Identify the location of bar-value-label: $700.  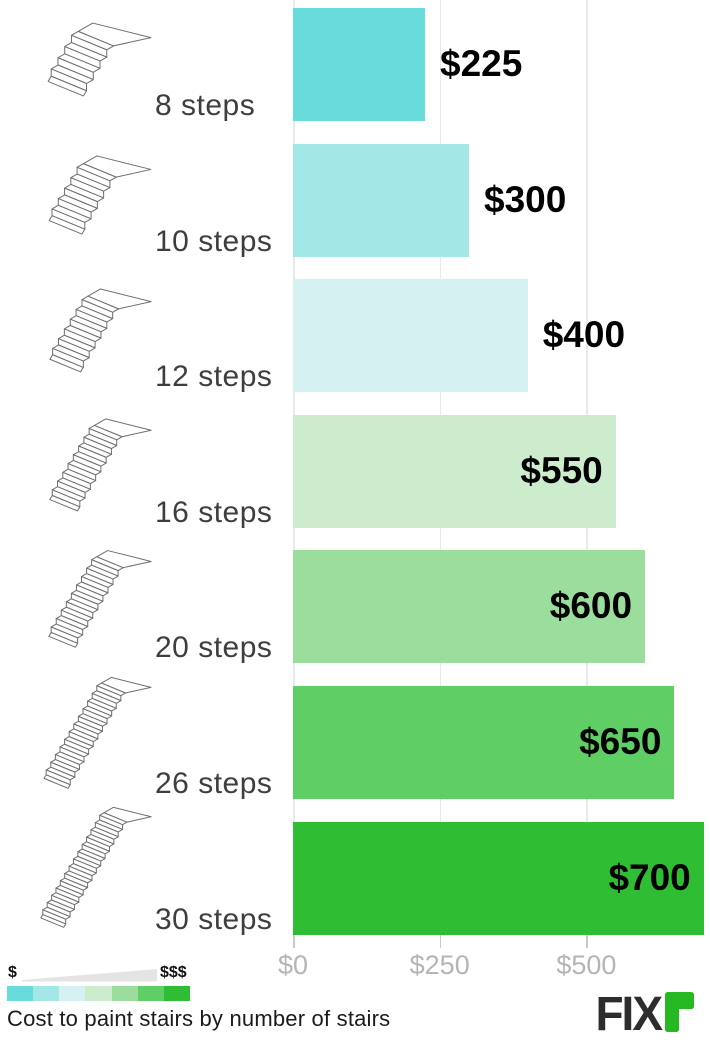
(649, 877).